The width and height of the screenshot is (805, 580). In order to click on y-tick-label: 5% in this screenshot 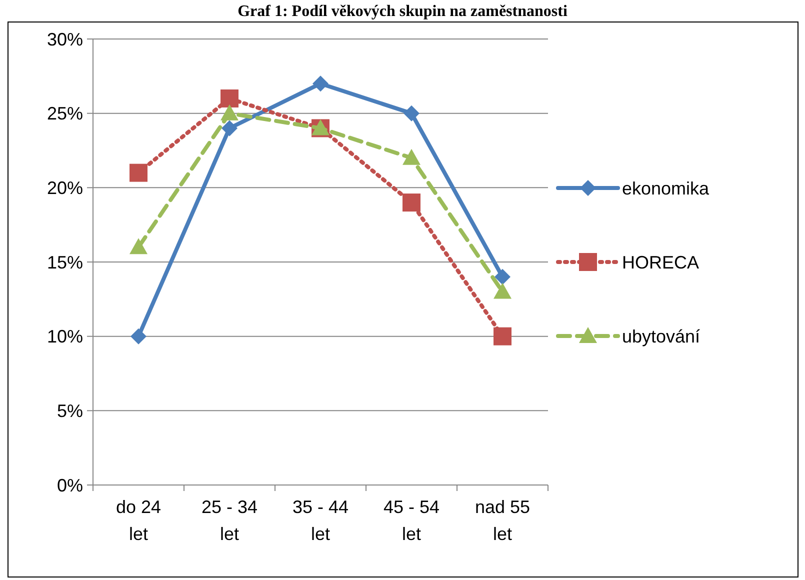, I will do `click(69, 410)`.